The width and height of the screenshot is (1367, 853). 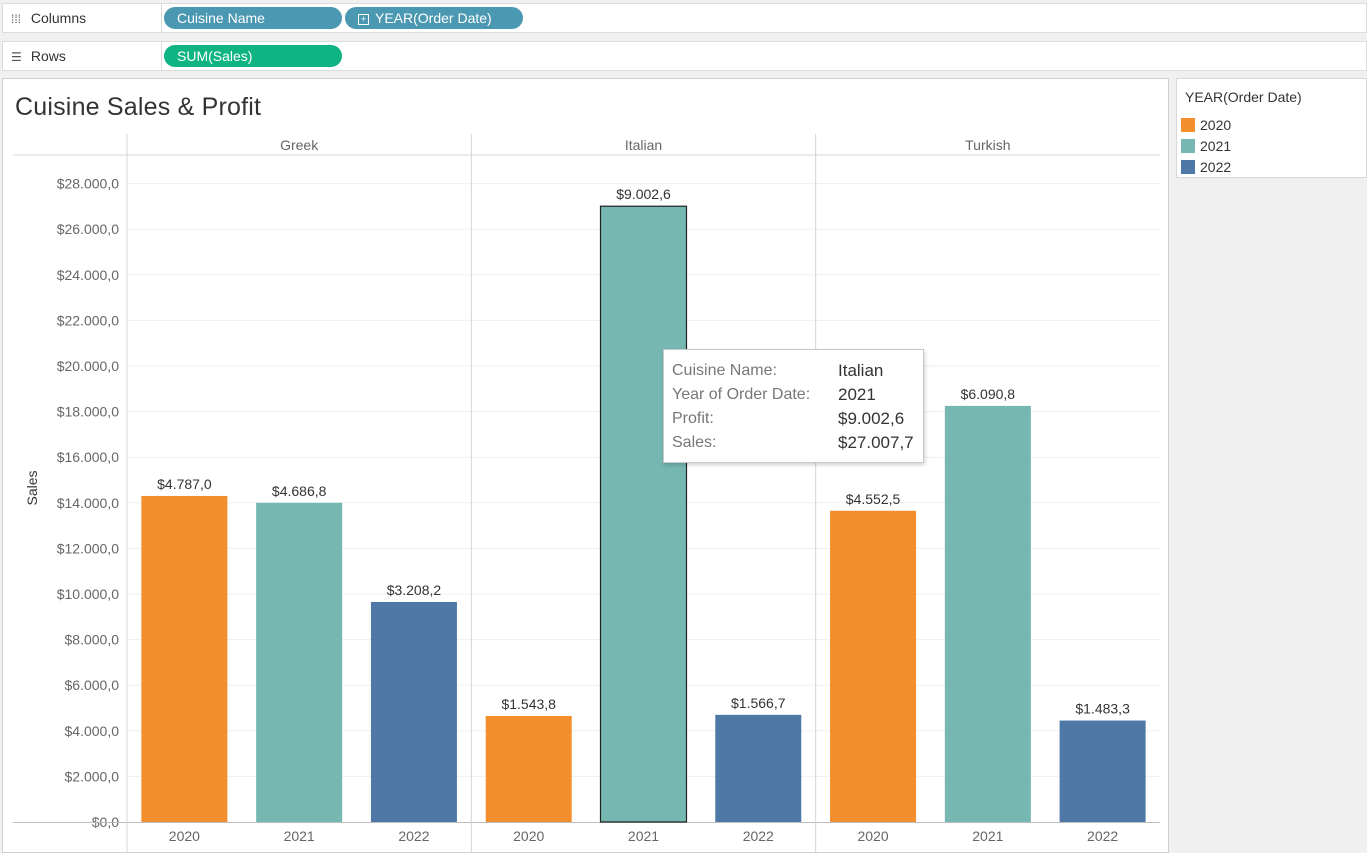 What do you see at coordinates (777, 371) in the screenshot?
I see `tooltip-row-cuisine: Cuisine Name: Italian` at bounding box center [777, 371].